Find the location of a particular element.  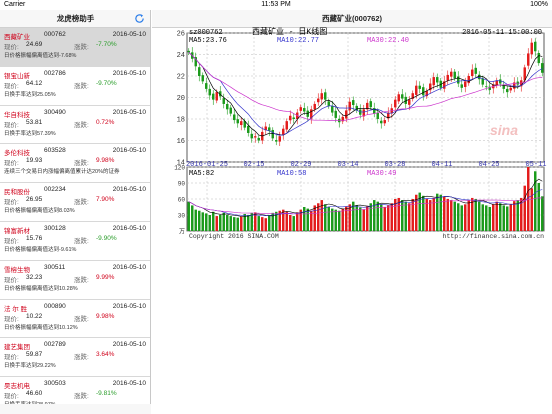

x-tick-label: 02-29 is located at coordinates (300, 165).